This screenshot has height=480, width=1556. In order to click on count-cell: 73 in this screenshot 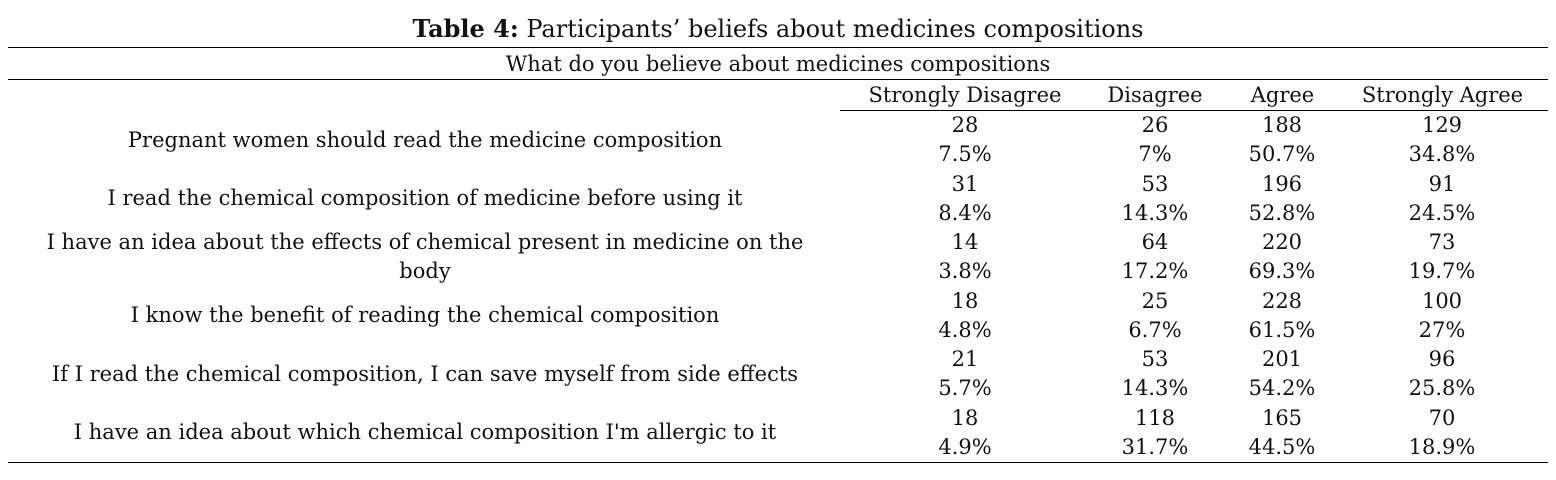, I will do `click(1442, 242)`.